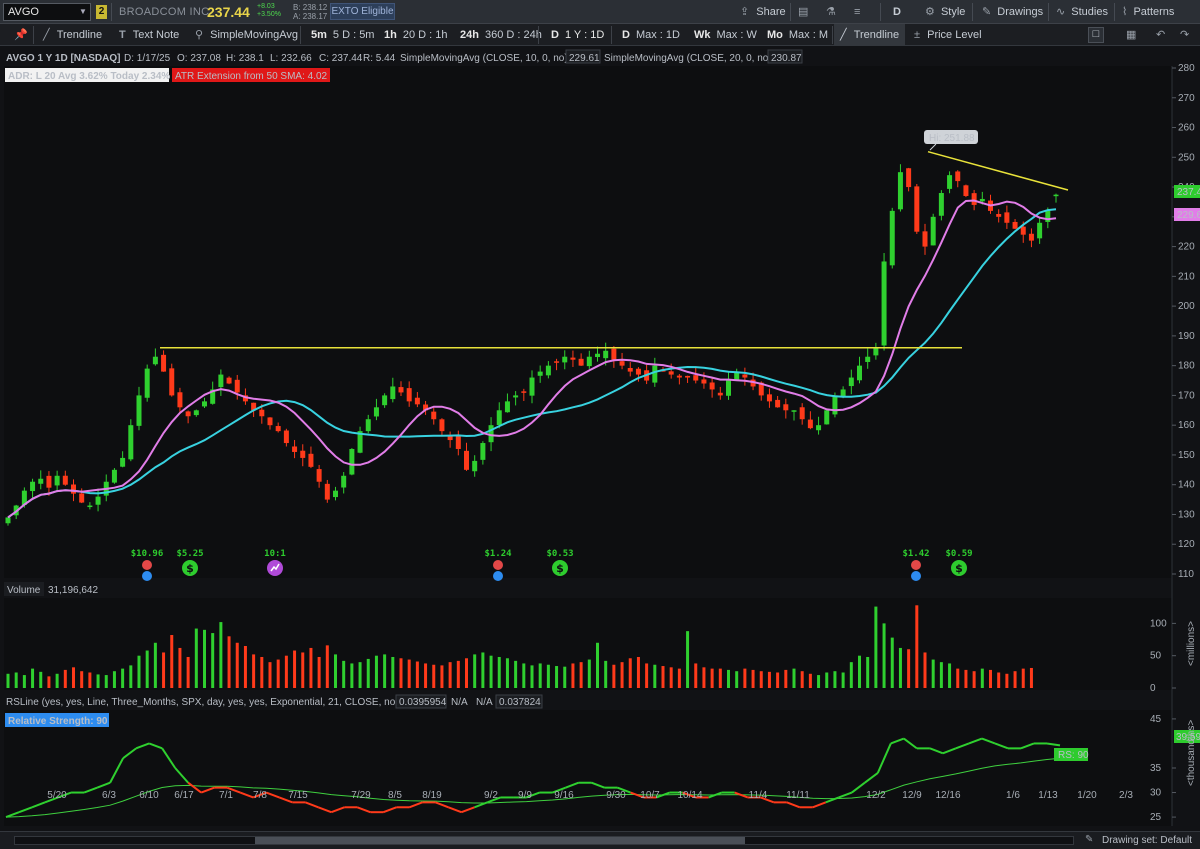  What do you see at coordinates (1096, 35) in the screenshot?
I see `window-square-button: □` at bounding box center [1096, 35].